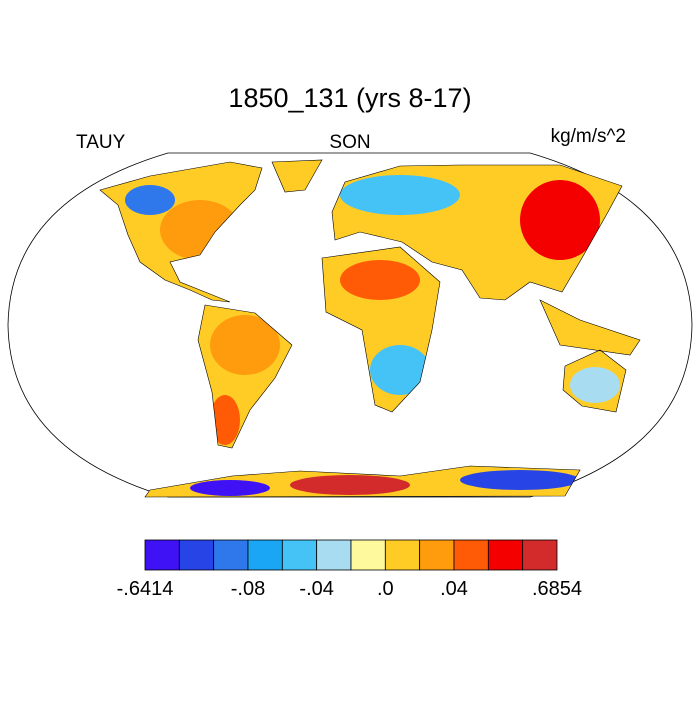 The height and width of the screenshot is (705, 700). I want to click on center-label: SON, so click(349, 142).